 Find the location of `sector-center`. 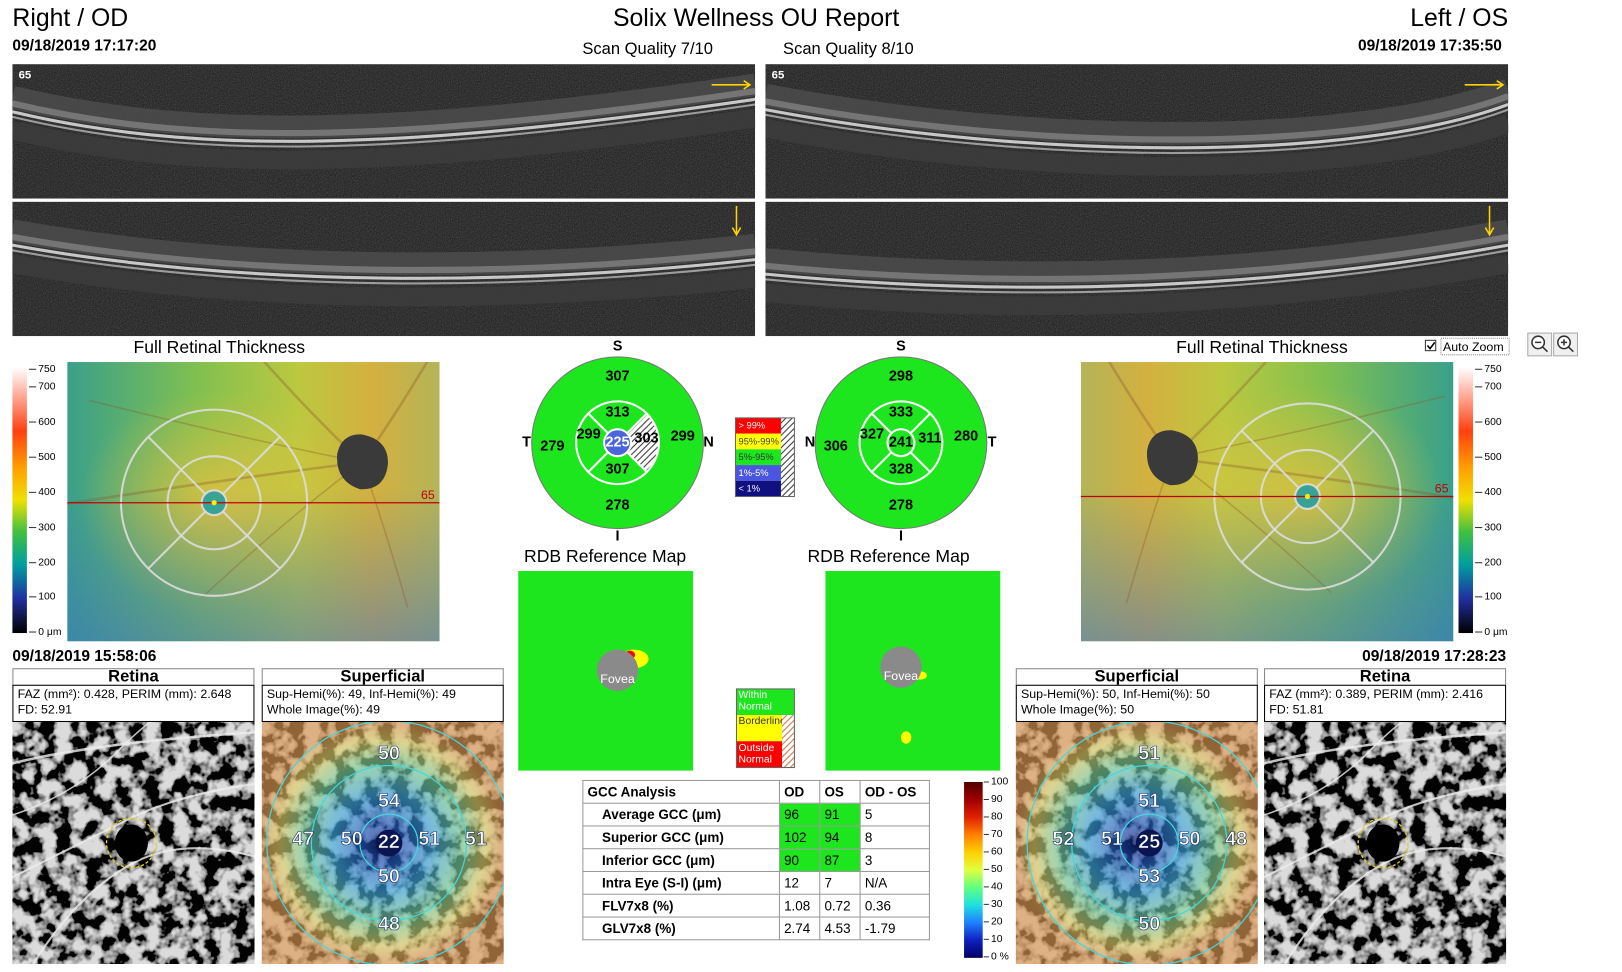

sector-center is located at coordinates (618, 443).